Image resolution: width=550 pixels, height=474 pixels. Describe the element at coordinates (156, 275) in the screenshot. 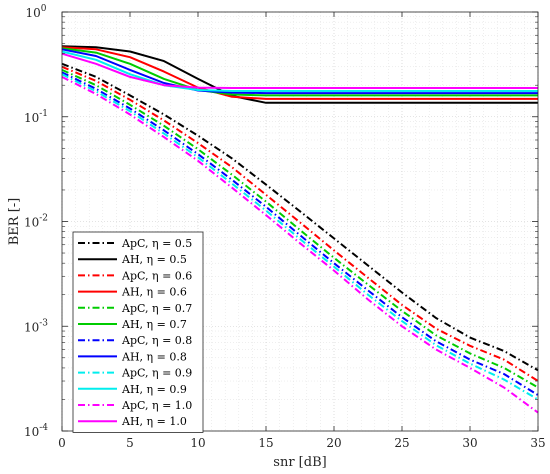

I see `legend-entry-label: ApC, η = 0.6` at that location.